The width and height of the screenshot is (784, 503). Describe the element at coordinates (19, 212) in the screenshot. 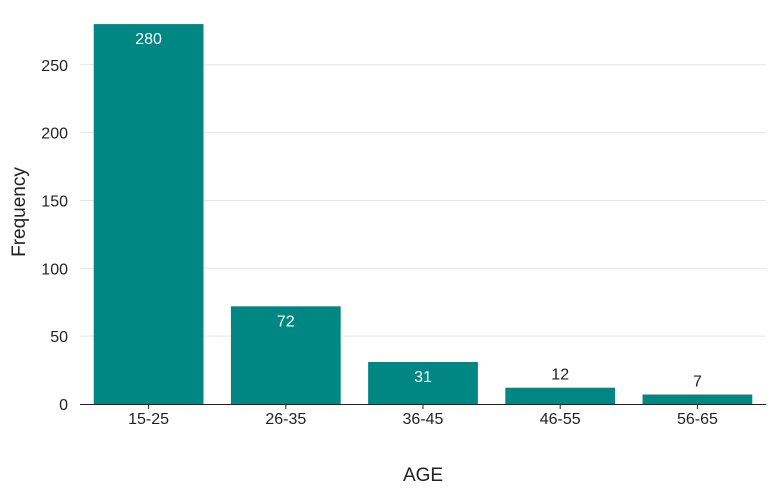

I see `y-axis-title: Frequency` at that location.